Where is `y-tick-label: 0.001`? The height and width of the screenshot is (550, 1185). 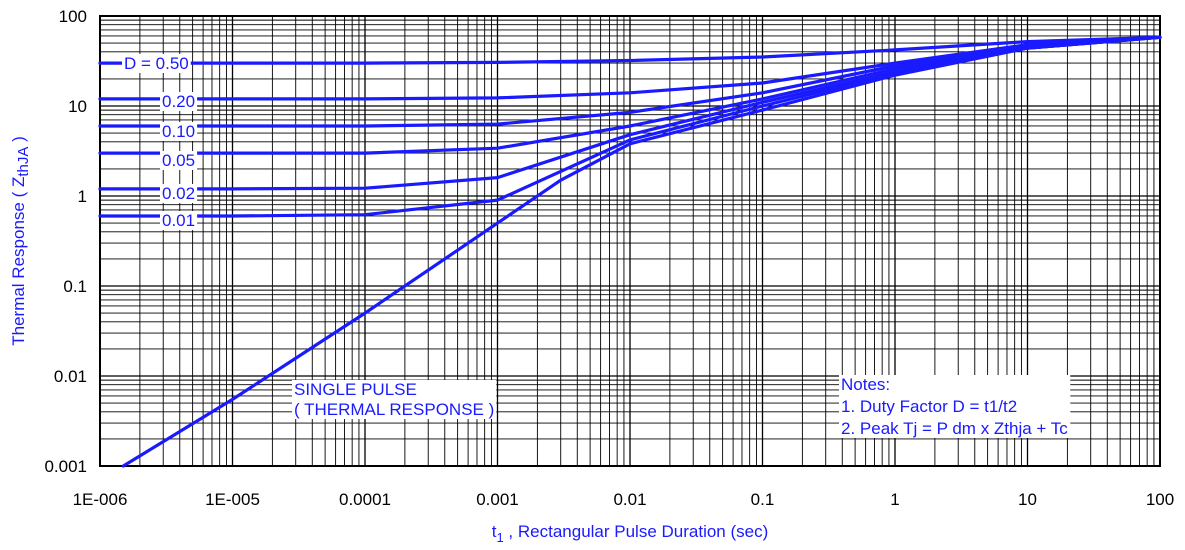
y-tick-label: 0.001 is located at coordinates (65, 466).